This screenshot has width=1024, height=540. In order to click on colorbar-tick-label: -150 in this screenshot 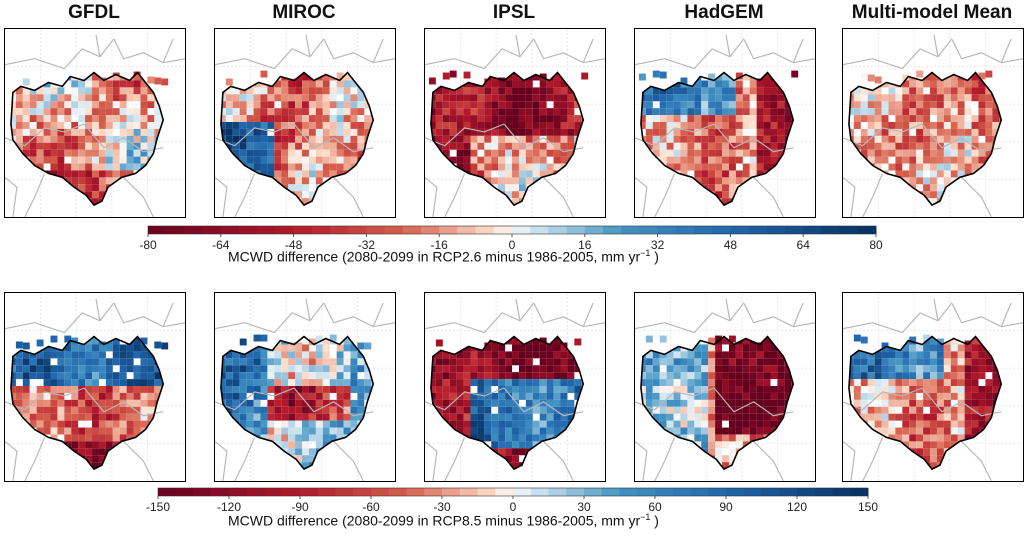, I will do `click(158, 507)`.